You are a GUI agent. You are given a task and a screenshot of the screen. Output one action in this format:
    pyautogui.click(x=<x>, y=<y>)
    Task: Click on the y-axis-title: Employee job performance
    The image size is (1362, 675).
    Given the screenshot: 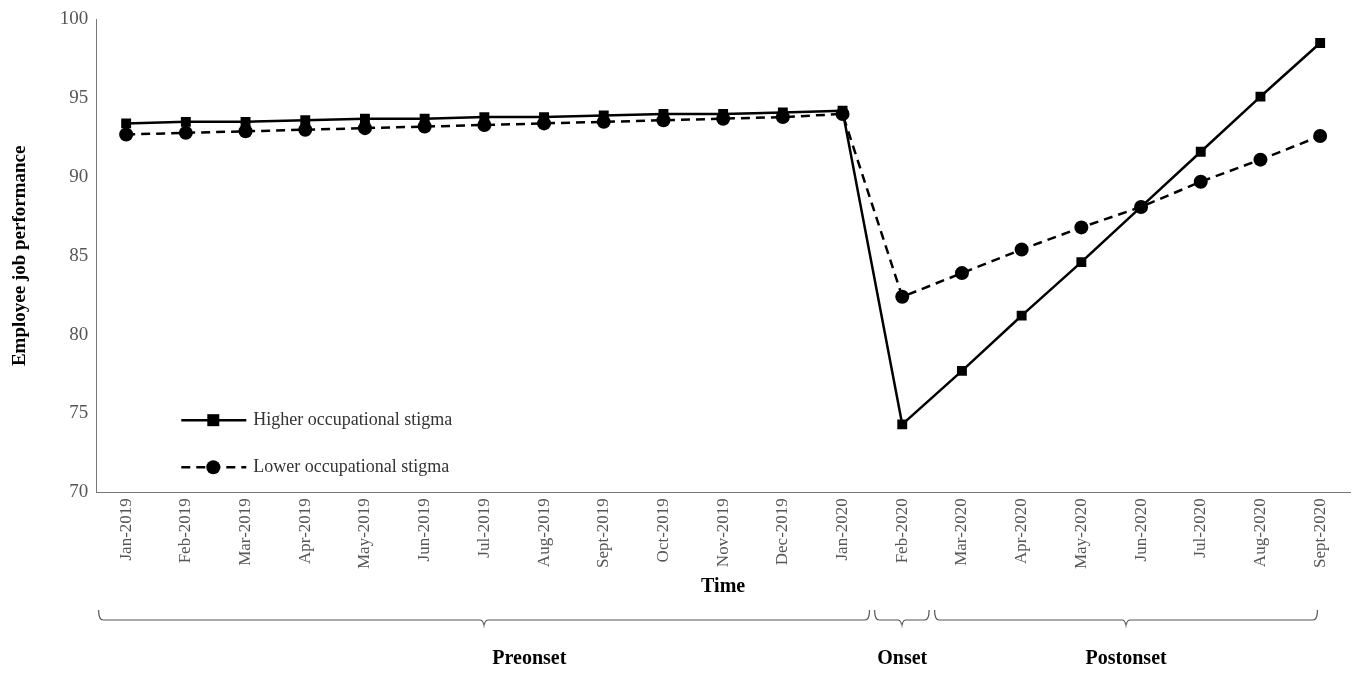 What is the action you would take?
    pyautogui.click(x=19, y=256)
    